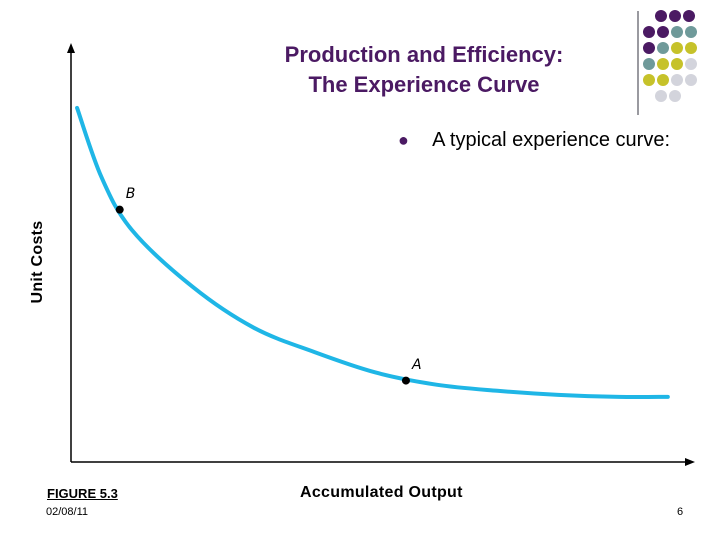 This screenshot has height=546, width=728. Describe the element at coordinates (130, 193) in the screenshot. I see `point-b-label: B` at that location.